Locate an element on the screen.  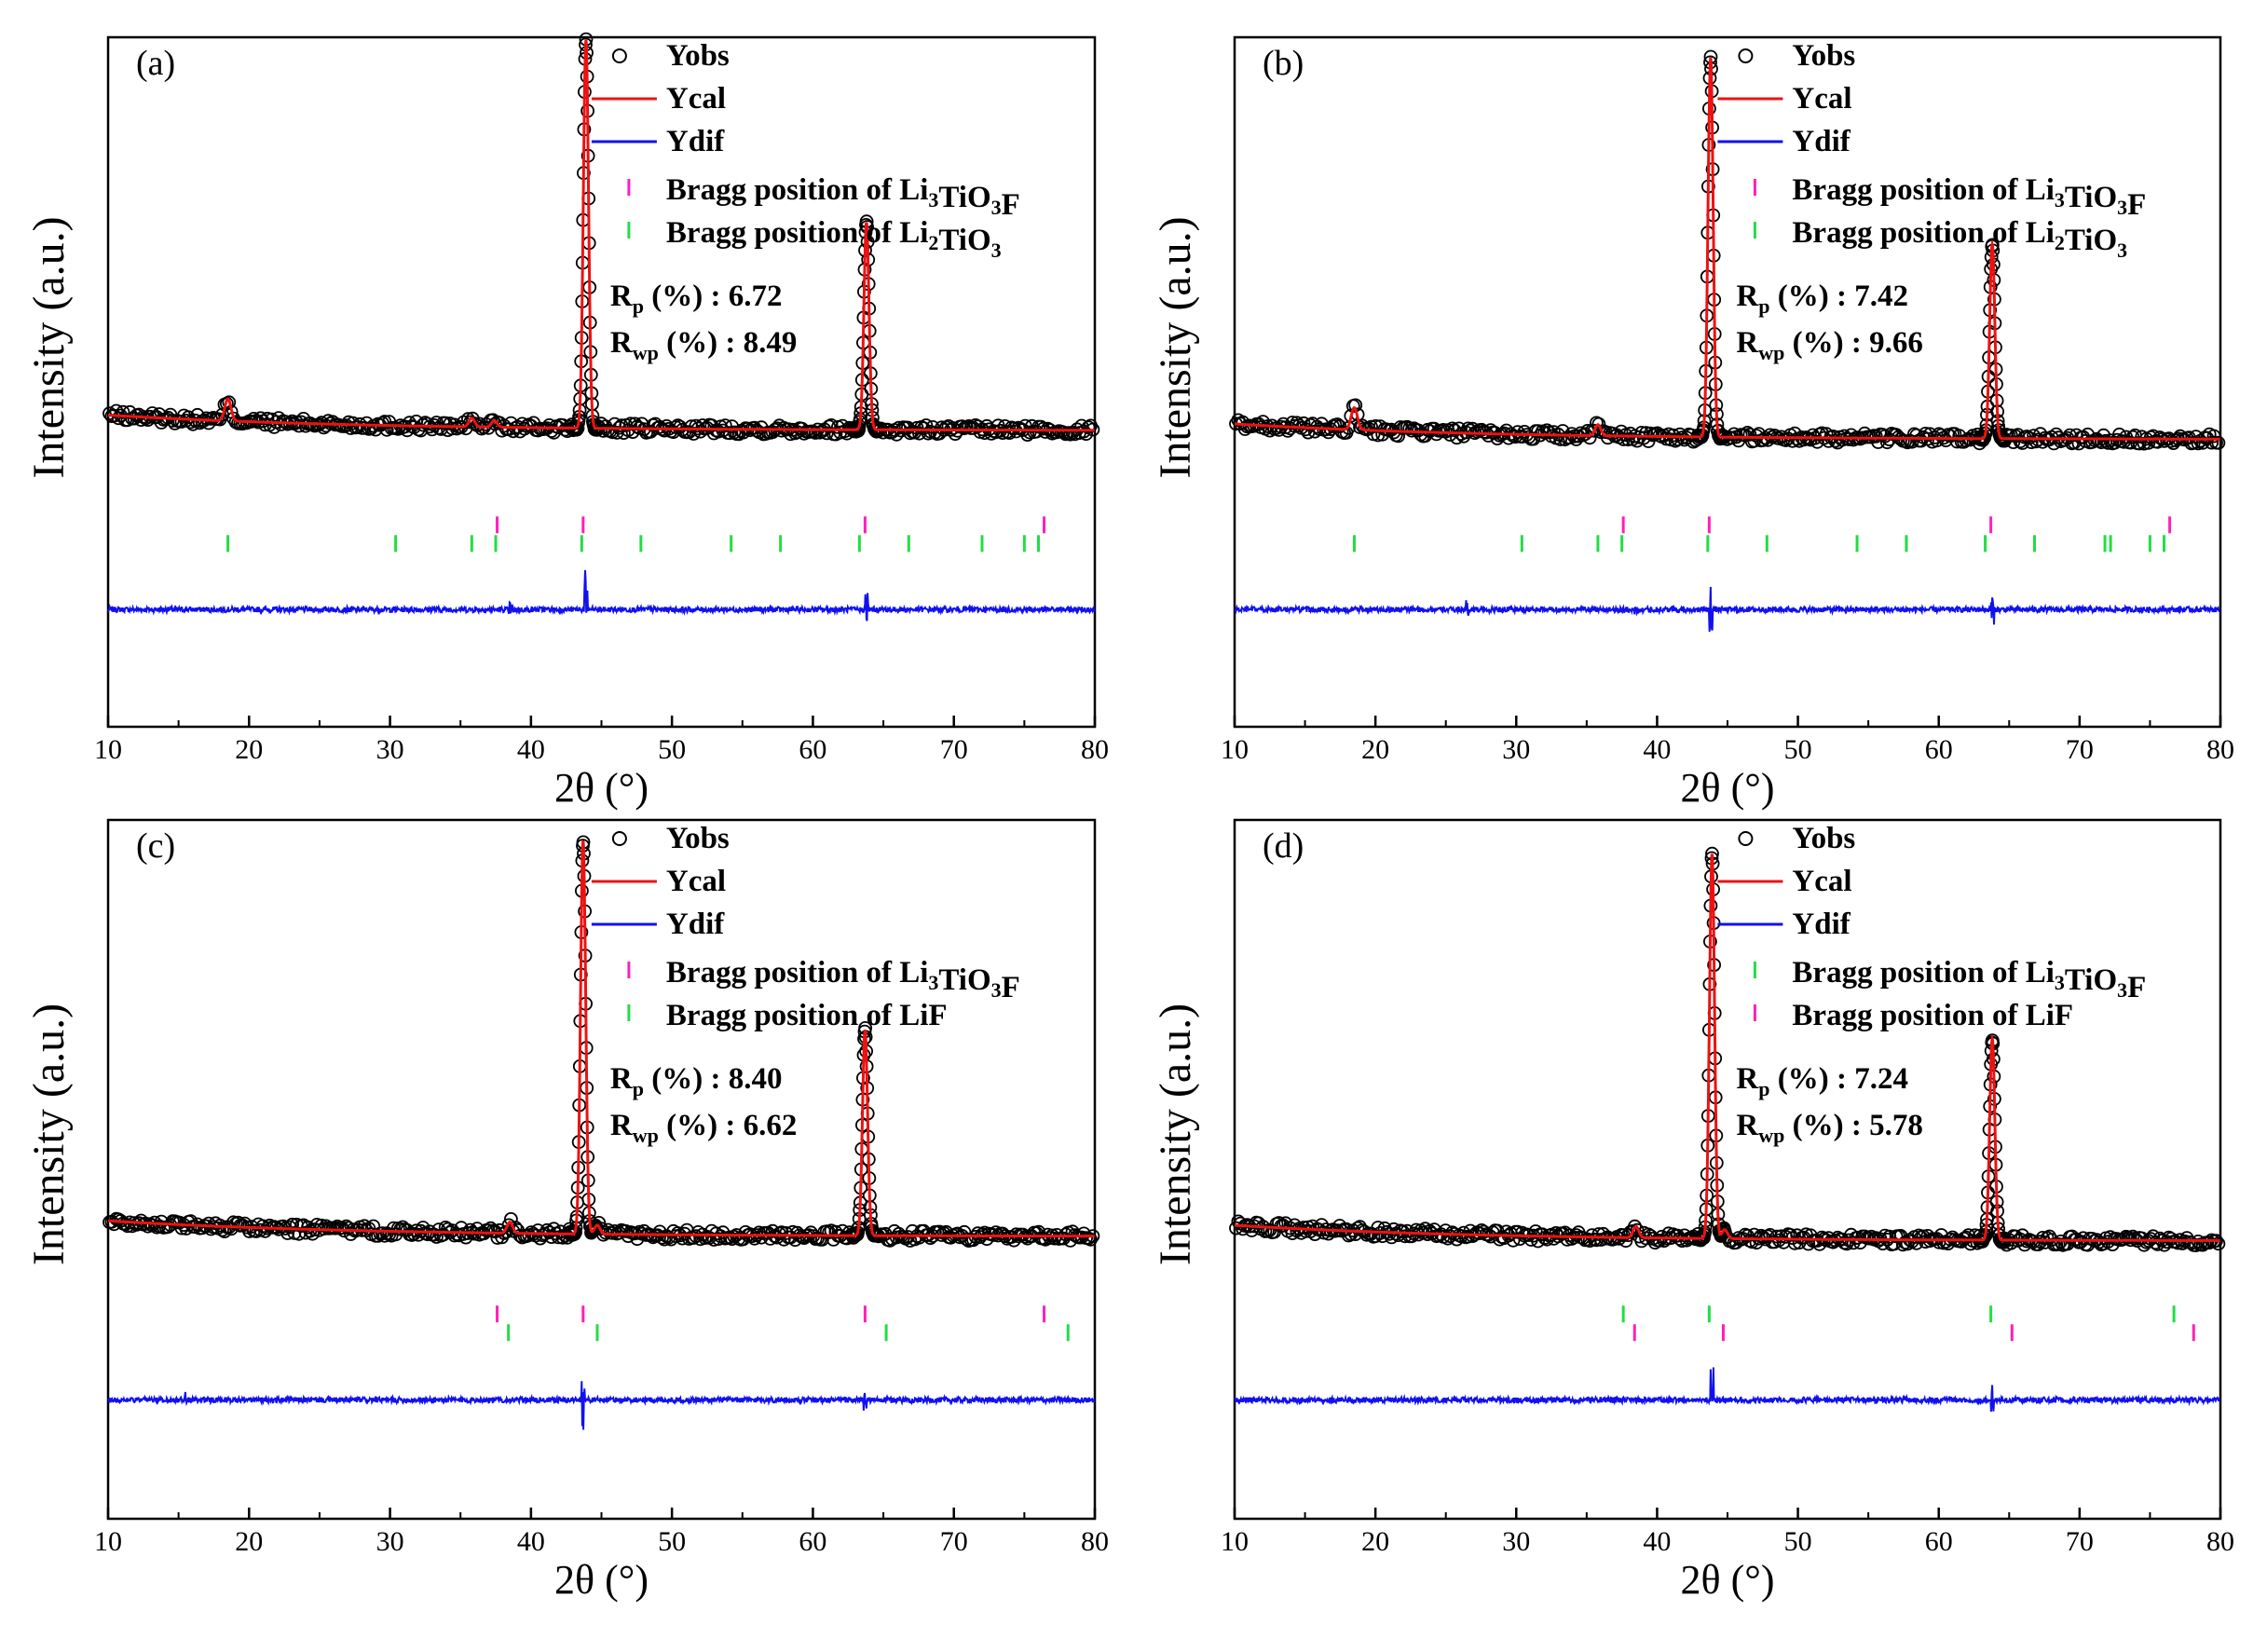
legend-bragg-label: Bragg position of LiF is located at coordinates (1932, 1015).